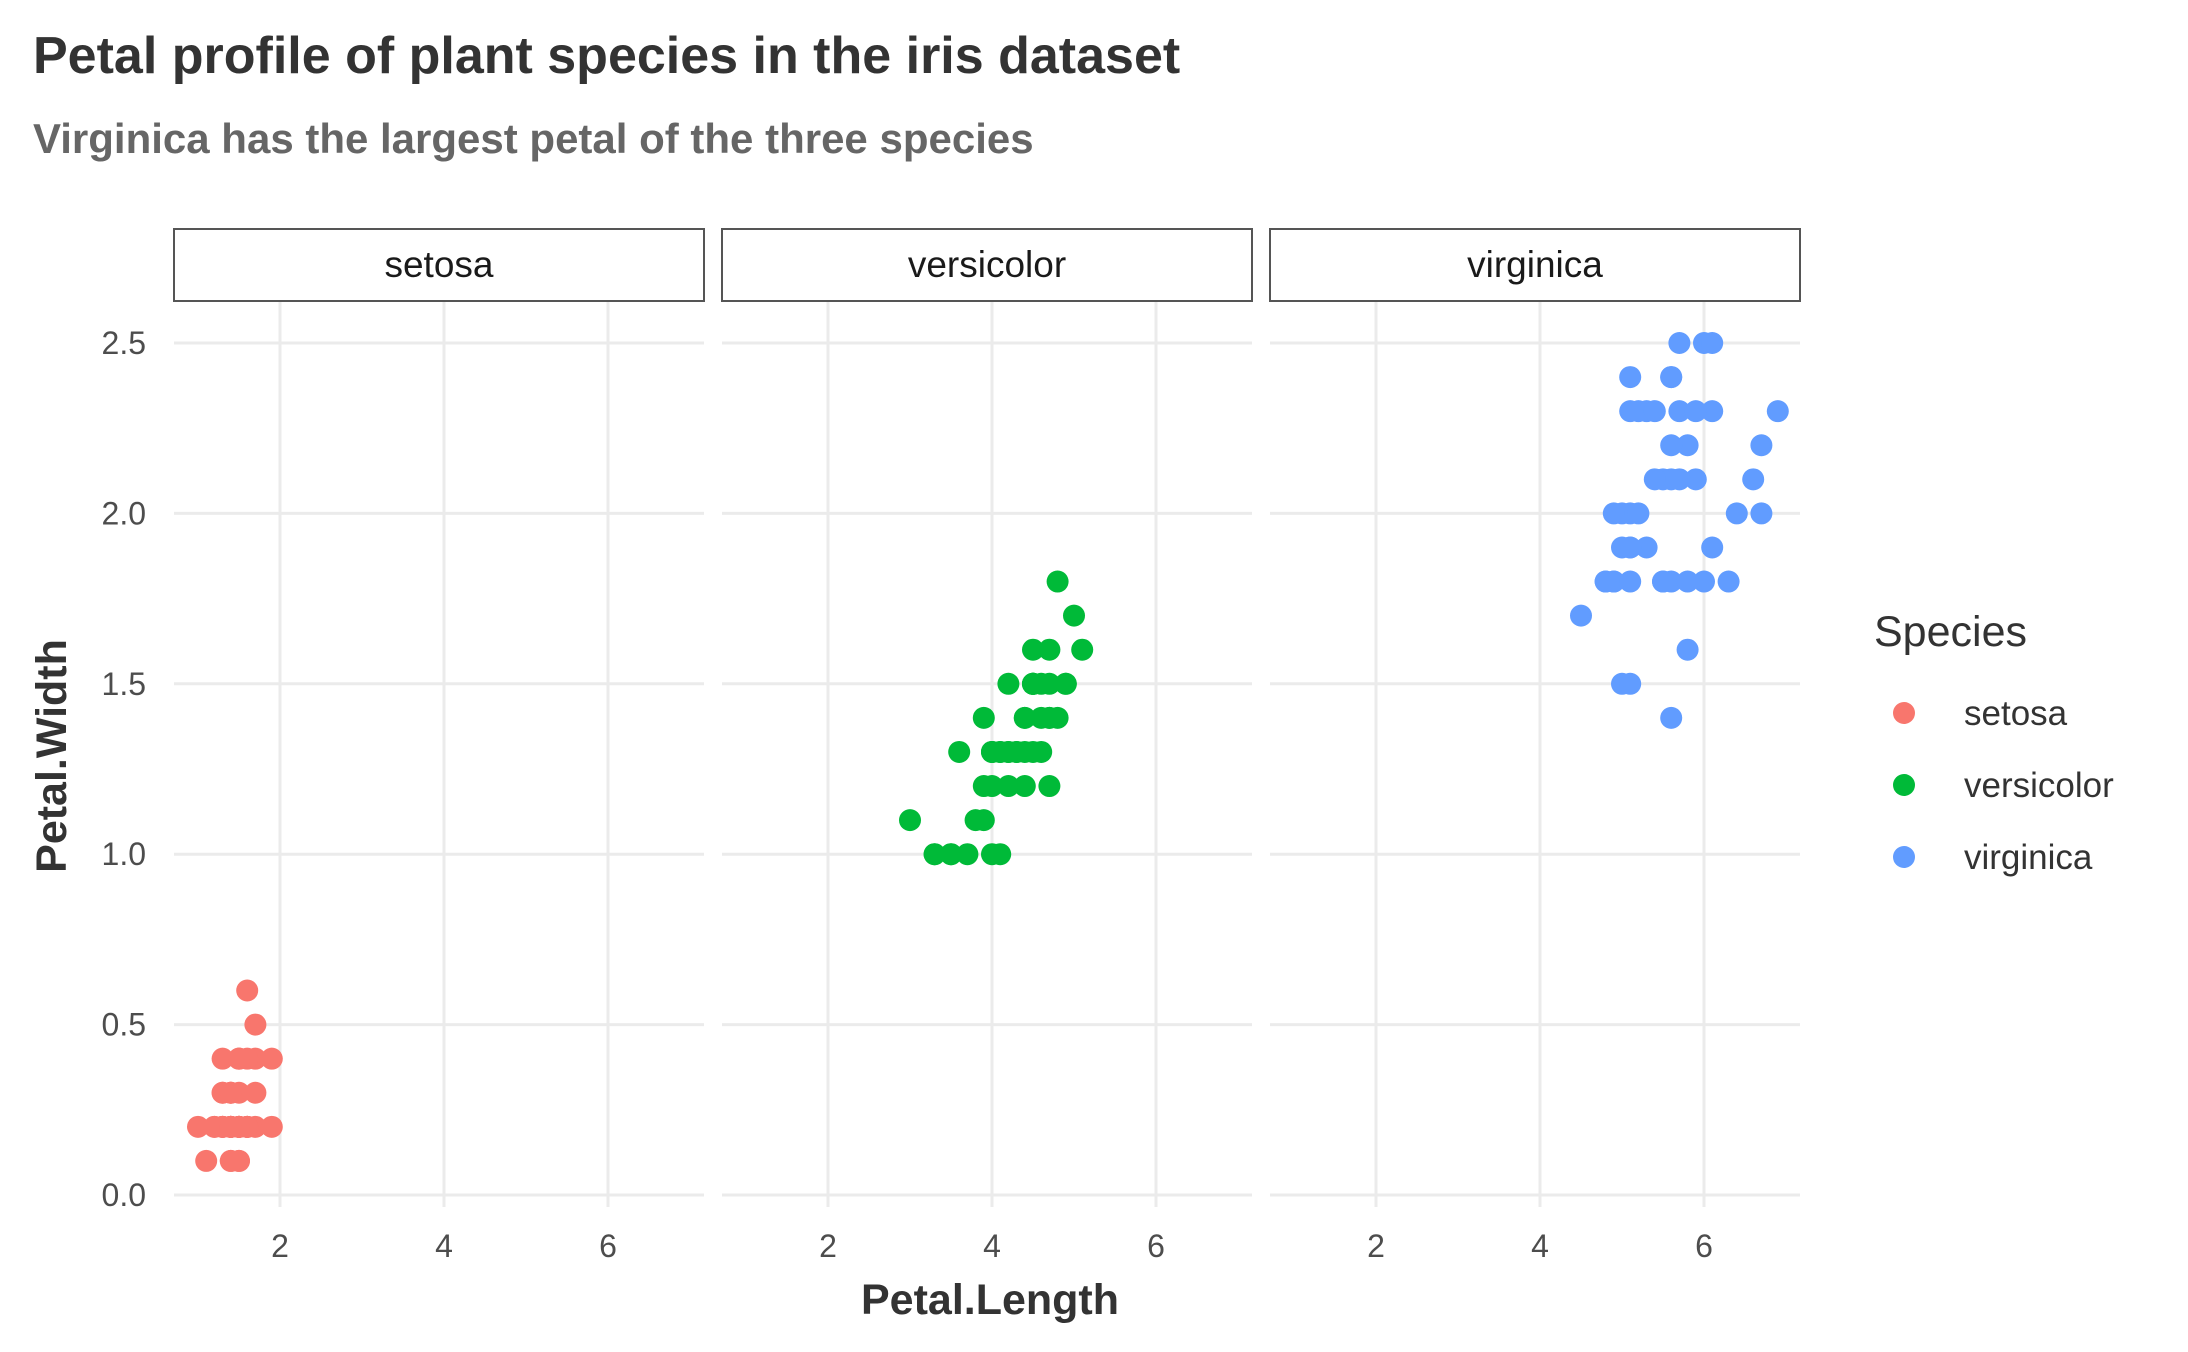 The height and width of the screenshot is (1352, 2188). I want to click on facet-strip-label: virginica, so click(1535, 264).